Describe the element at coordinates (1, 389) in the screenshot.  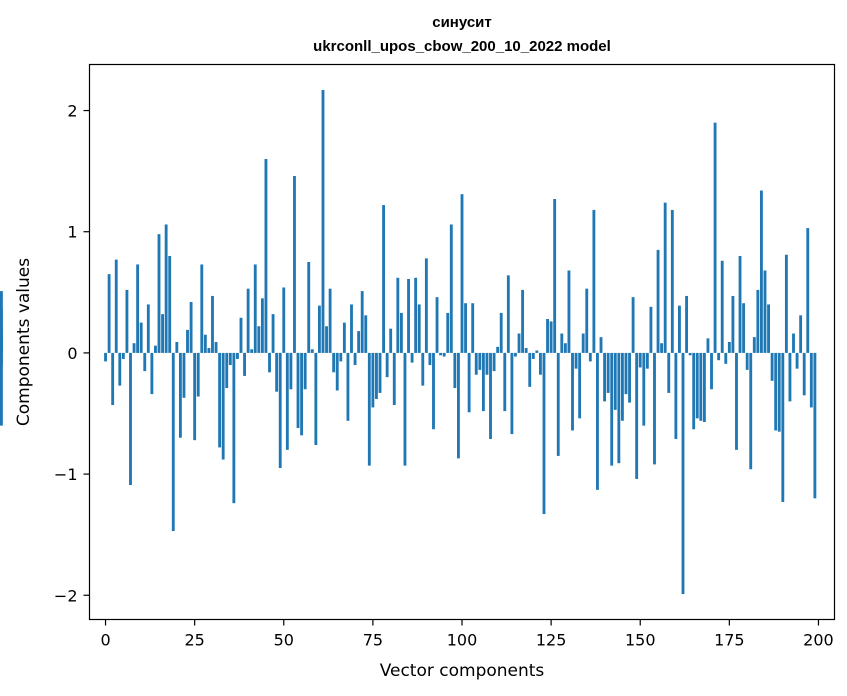
I see `bar-undefined` at that location.